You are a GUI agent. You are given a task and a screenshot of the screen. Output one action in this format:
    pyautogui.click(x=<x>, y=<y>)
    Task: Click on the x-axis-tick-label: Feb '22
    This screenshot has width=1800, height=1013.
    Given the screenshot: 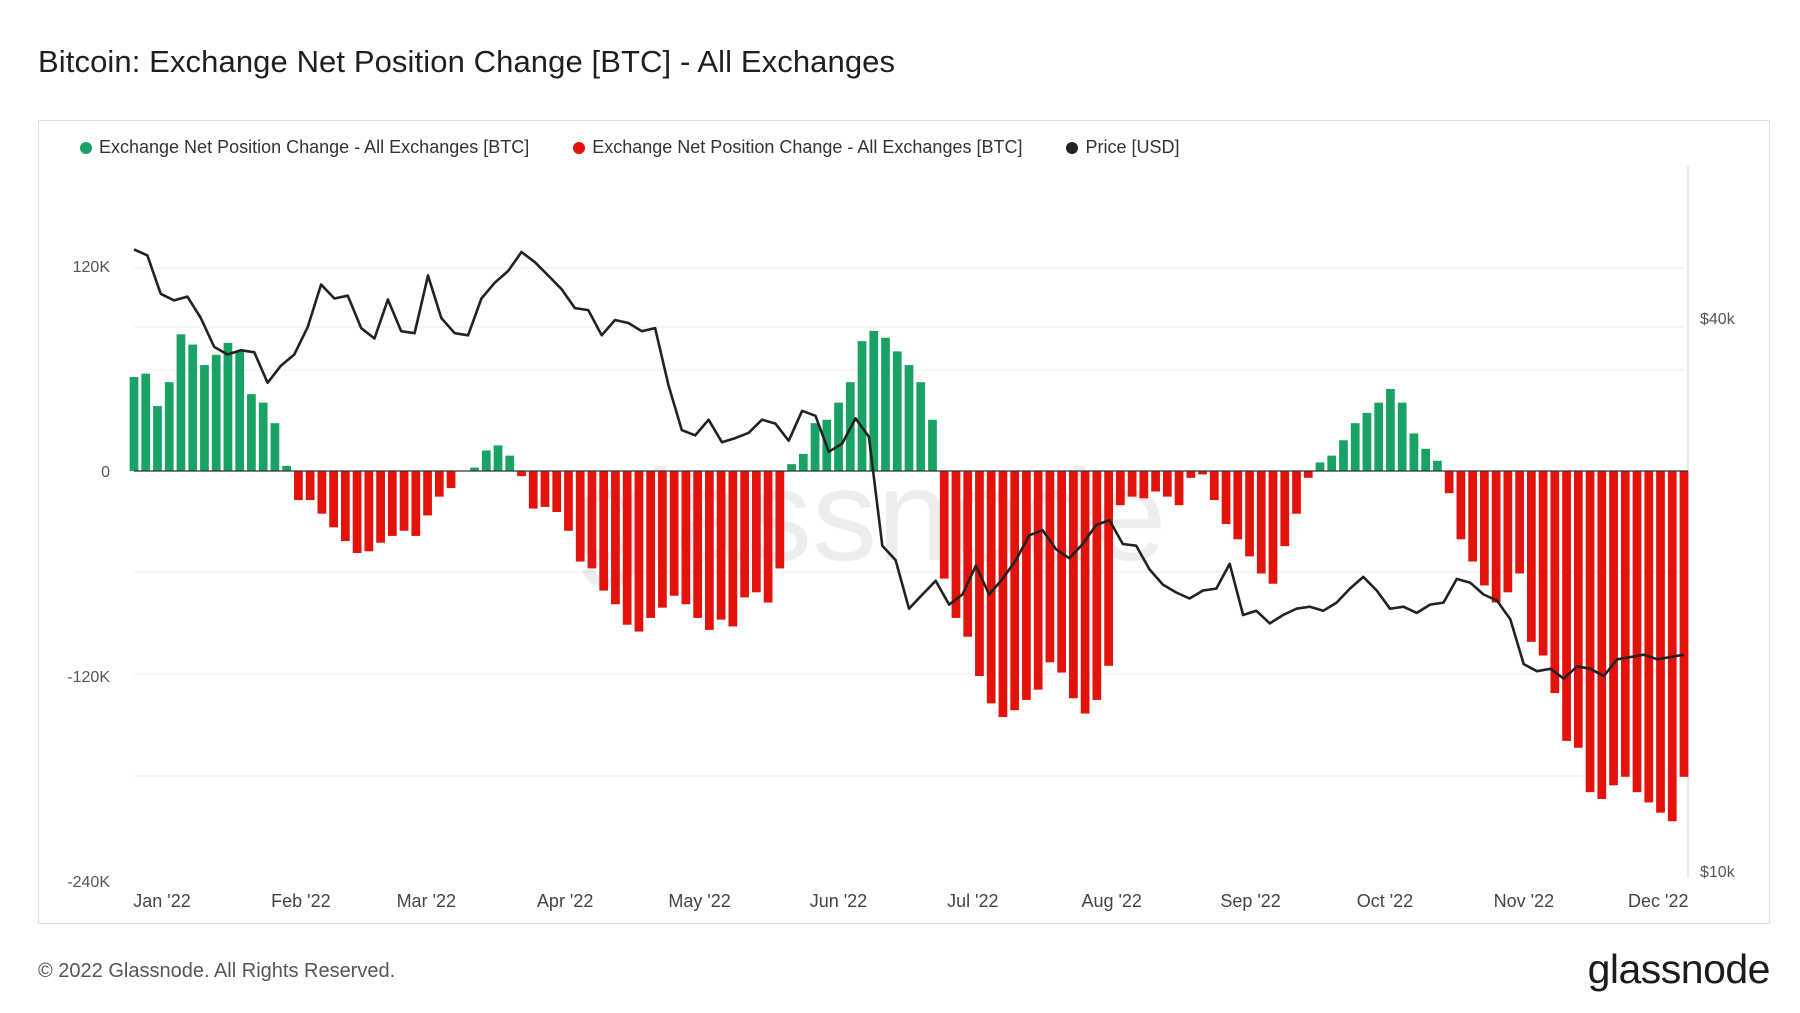 What is the action you would take?
    pyautogui.click(x=300, y=901)
    